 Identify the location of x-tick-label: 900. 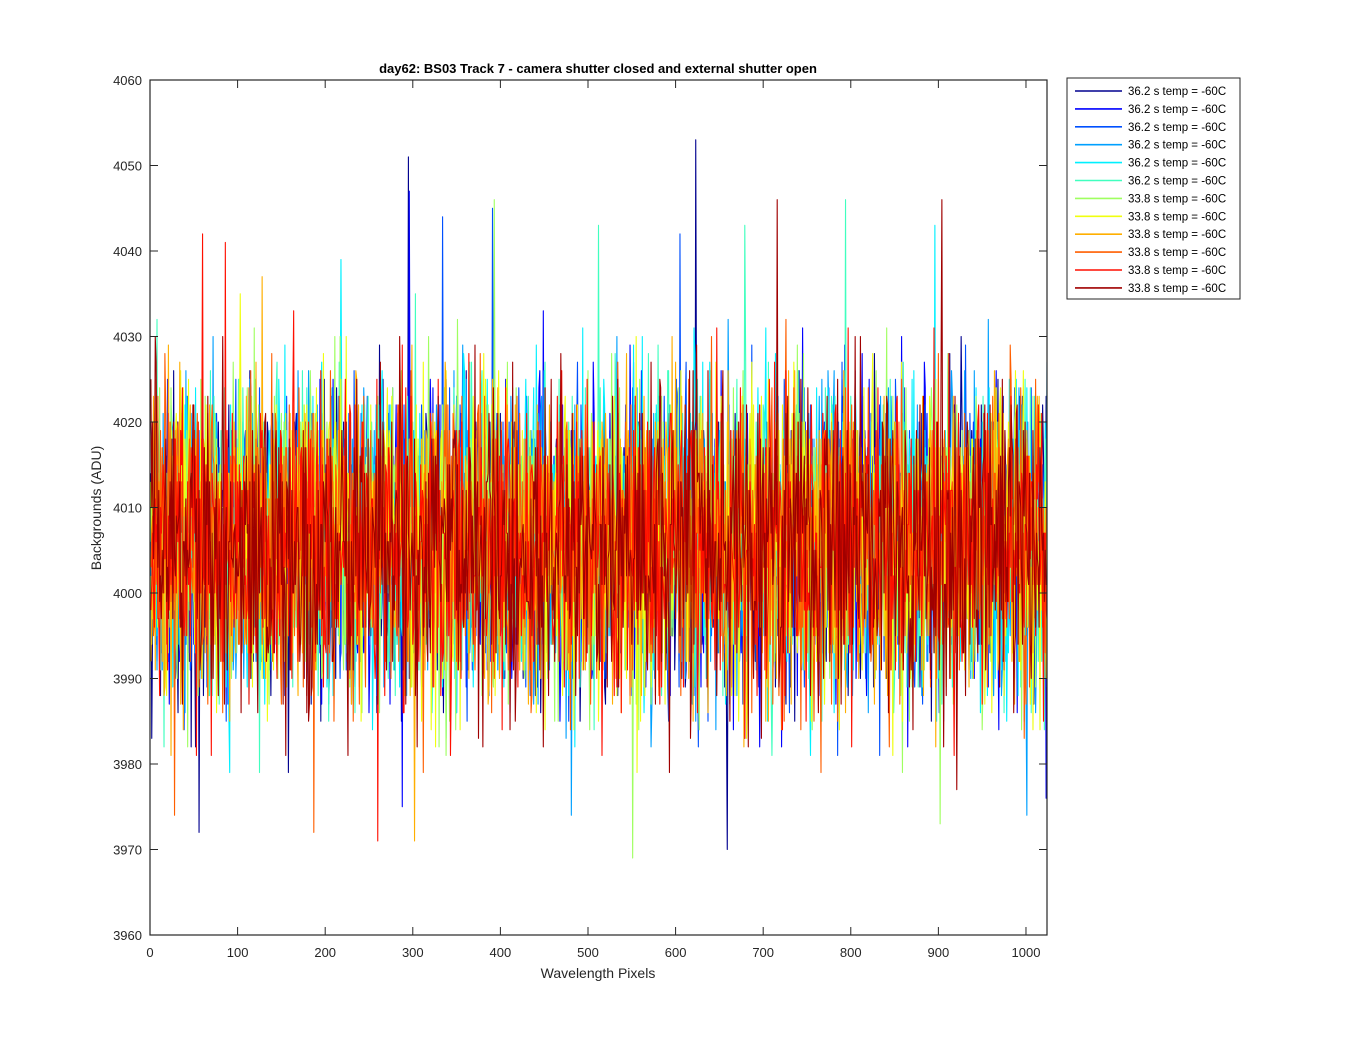
(939, 952).